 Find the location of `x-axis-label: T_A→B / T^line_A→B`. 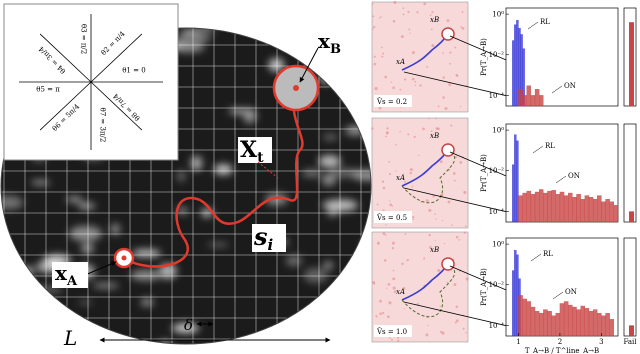

x-axis-label: T_A→B / T^line_A→B is located at coordinates (562, 350).